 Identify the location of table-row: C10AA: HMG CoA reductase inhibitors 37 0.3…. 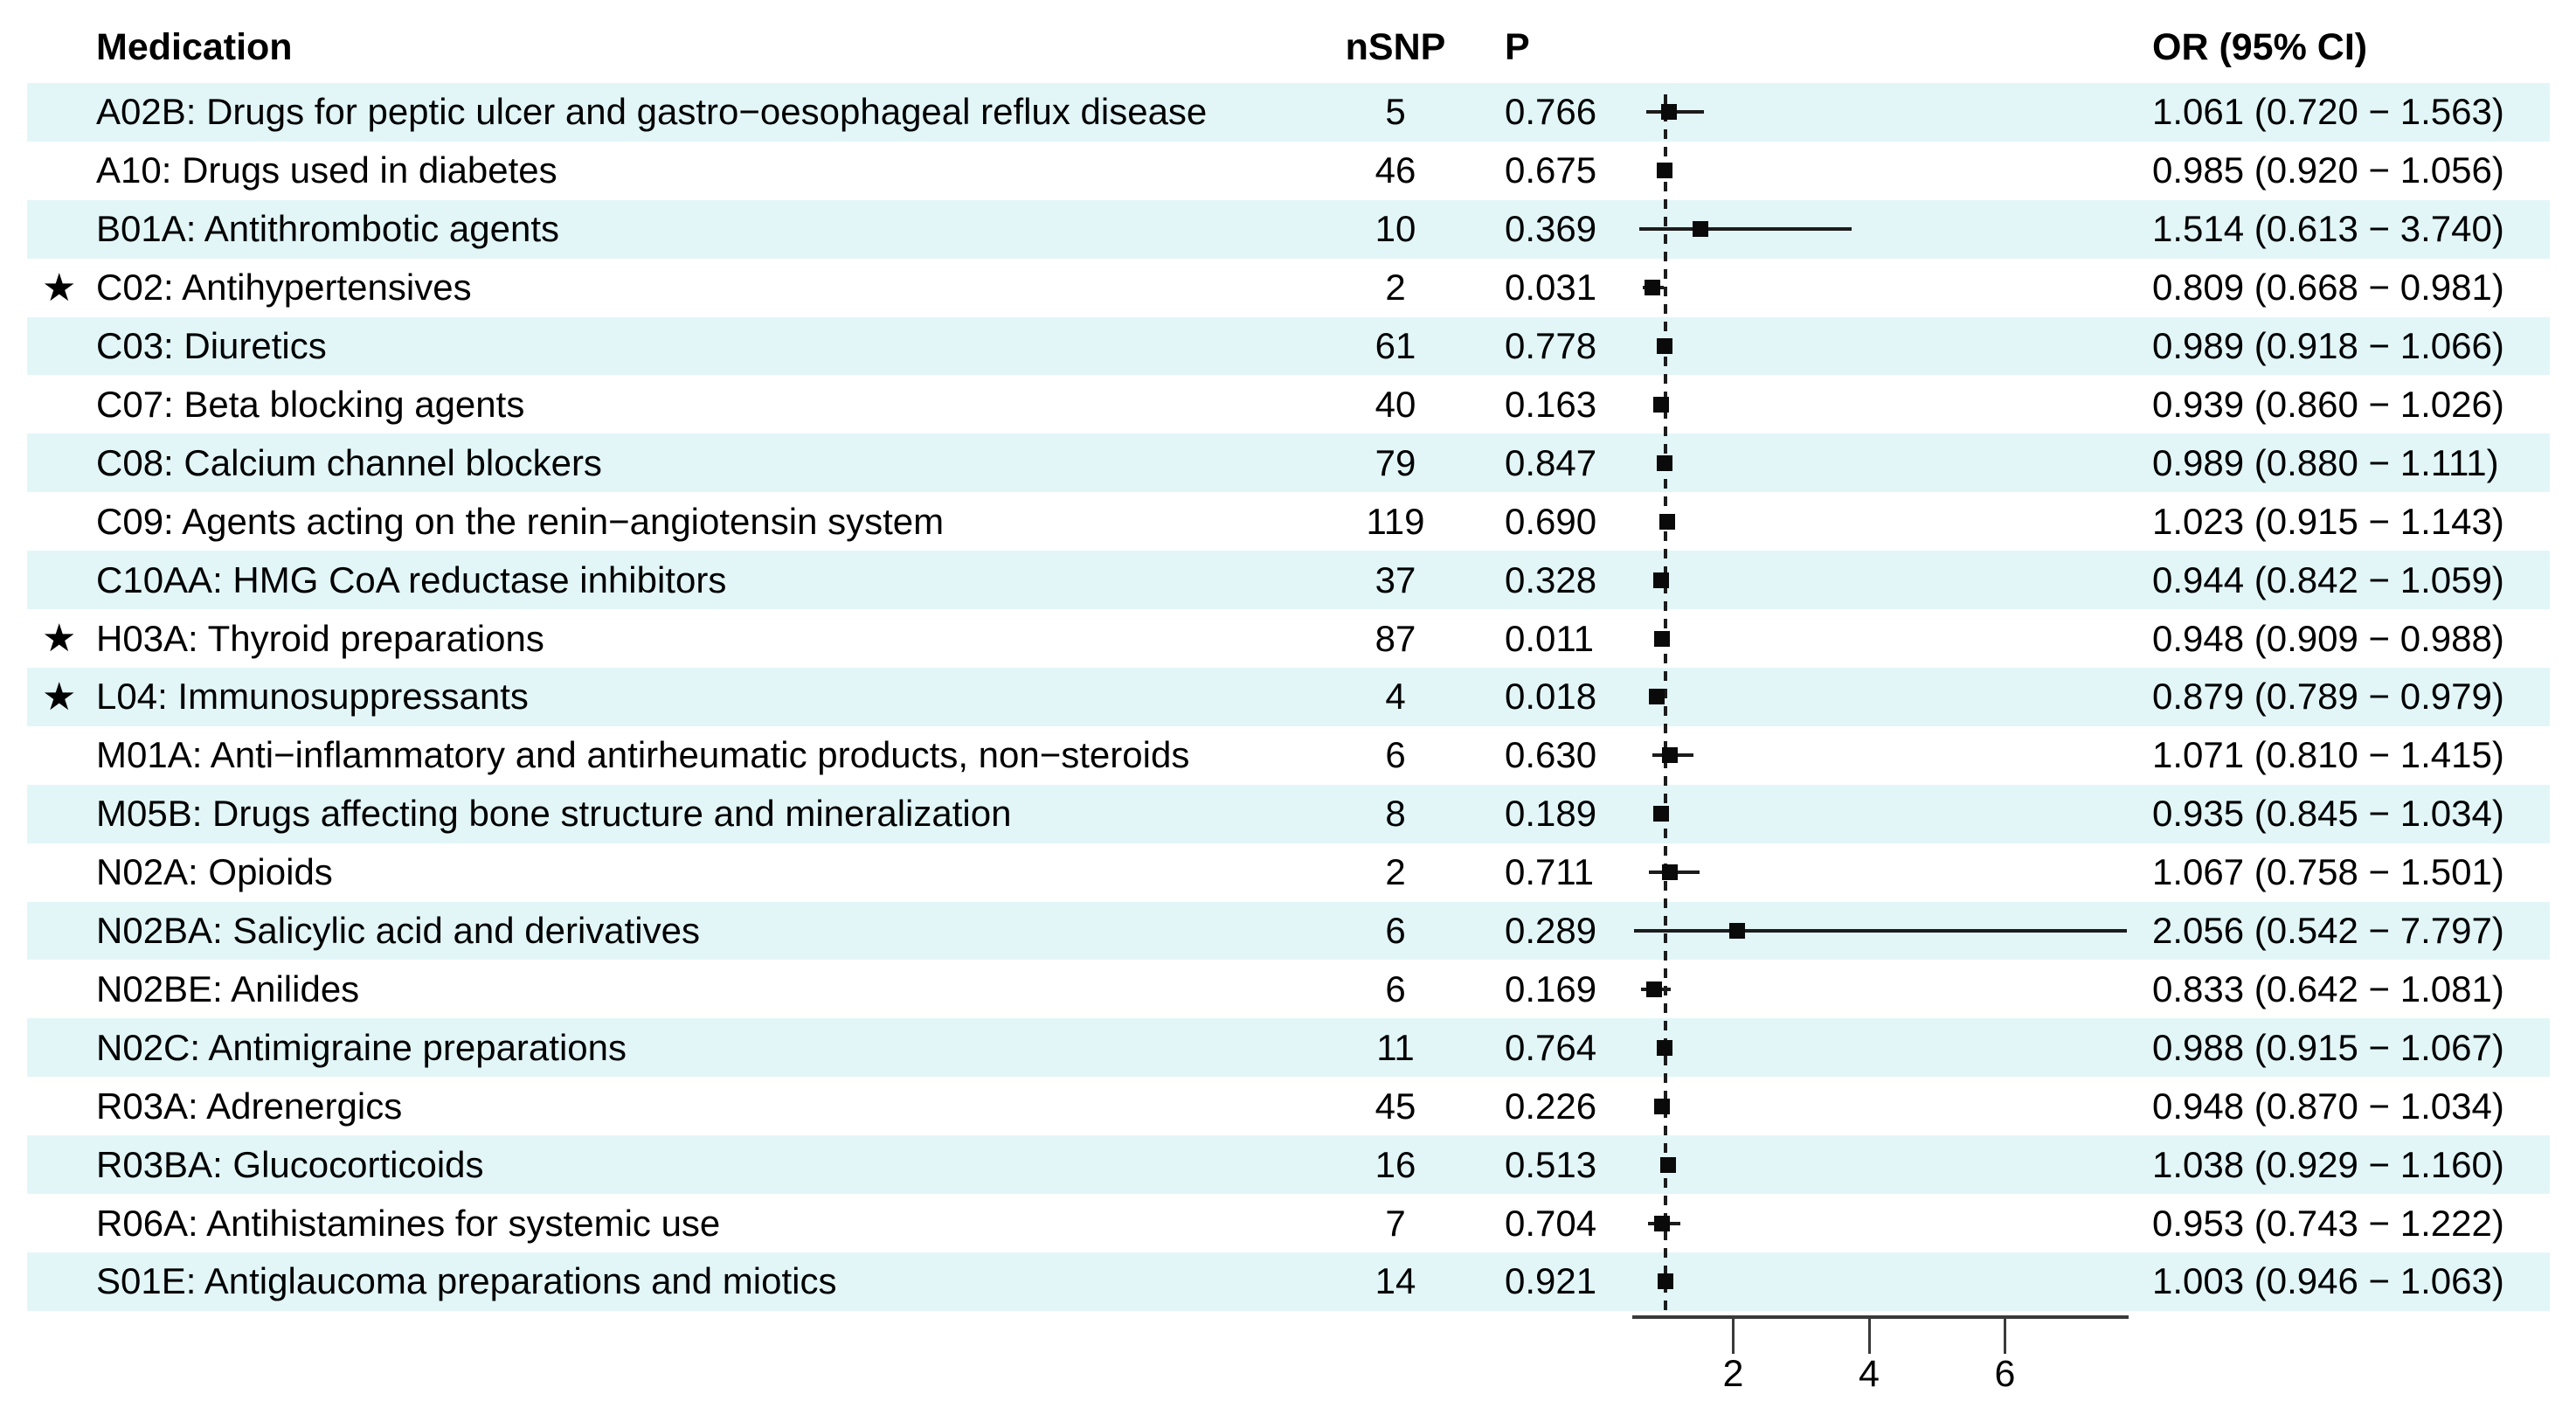
(1288, 580).